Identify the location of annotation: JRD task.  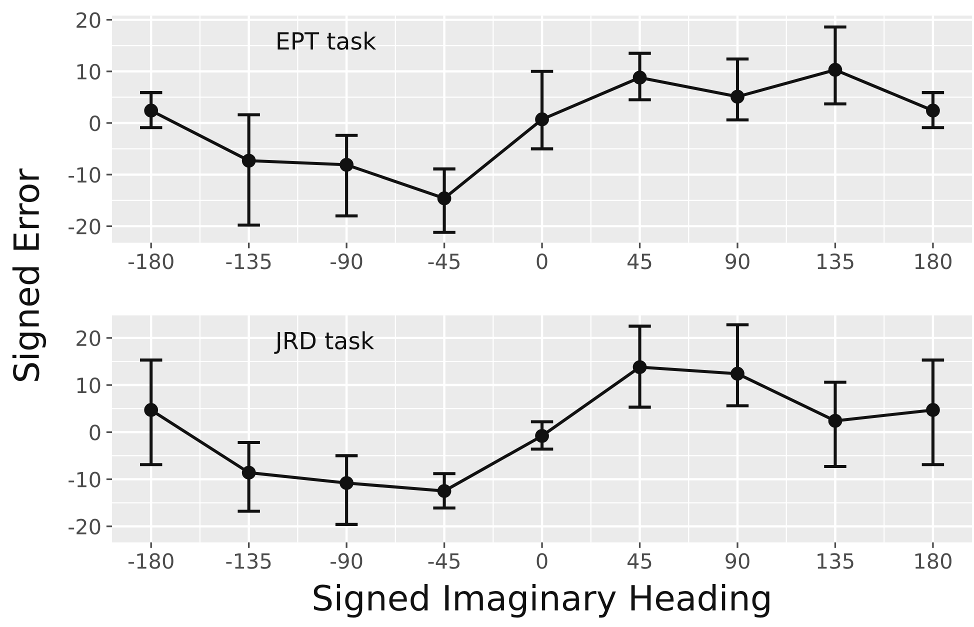
(324, 342).